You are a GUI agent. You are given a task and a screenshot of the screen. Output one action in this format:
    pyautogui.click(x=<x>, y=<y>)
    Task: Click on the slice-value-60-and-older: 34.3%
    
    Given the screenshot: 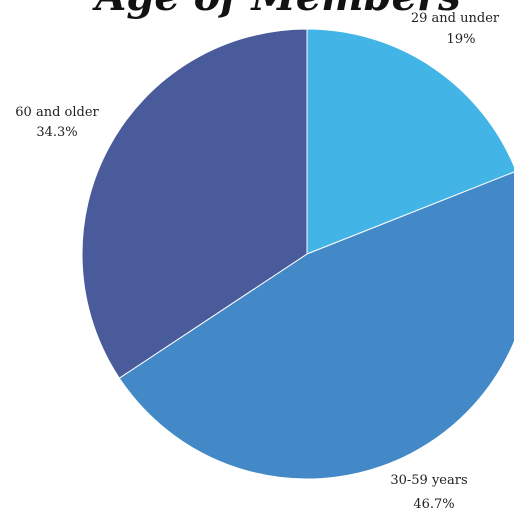 What is the action you would take?
    pyautogui.click(x=56, y=132)
    